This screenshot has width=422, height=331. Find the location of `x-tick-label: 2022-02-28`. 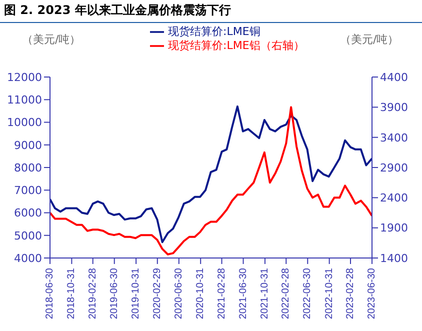

x-tick-label: 2022-02-28 is located at coordinates (286, 294).